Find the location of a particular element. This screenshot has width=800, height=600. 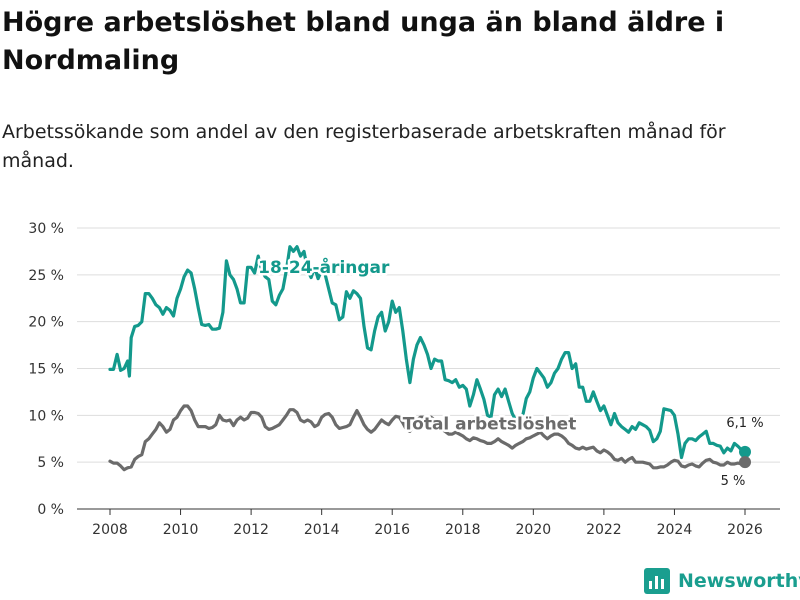

brand-name: Newsworthy is located at coordinates (739, 581).